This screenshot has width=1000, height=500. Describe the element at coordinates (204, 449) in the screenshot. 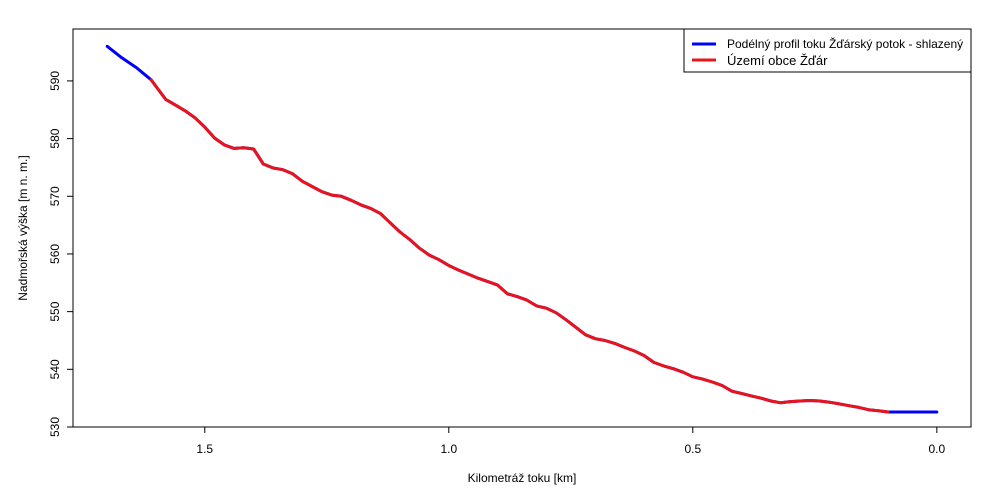

I see `x-tick-label: 1.5` at that location.